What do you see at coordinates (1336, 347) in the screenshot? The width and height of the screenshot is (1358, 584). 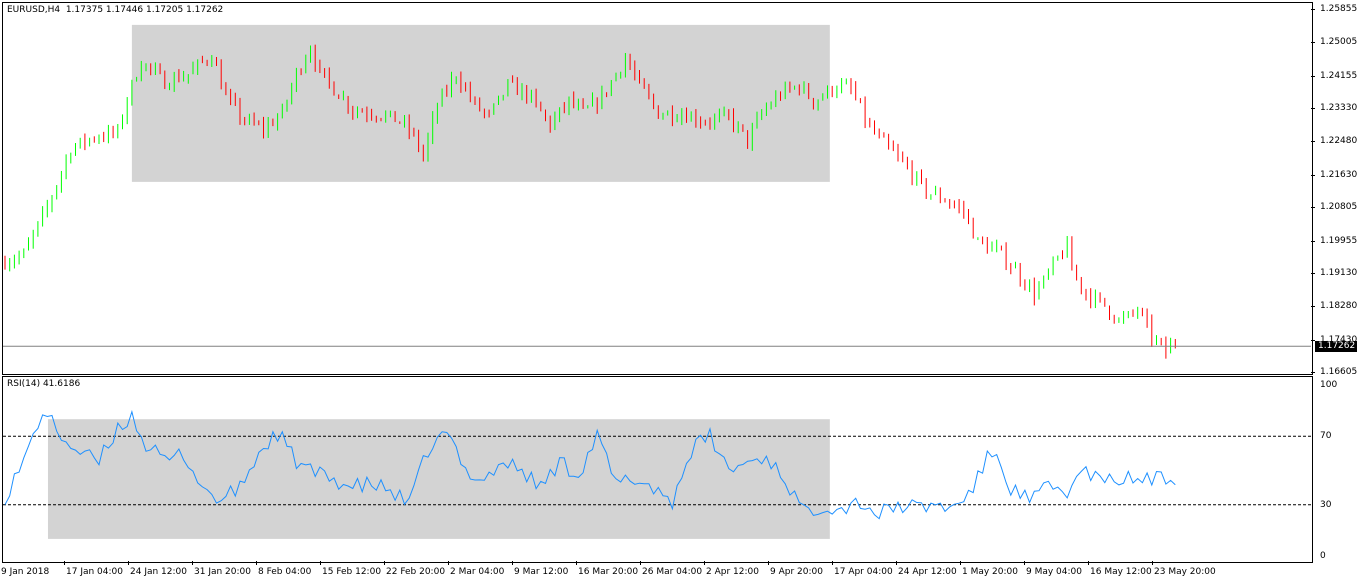 I see `current-price-badge: 1.17262` at bounding box center [1336, 347].